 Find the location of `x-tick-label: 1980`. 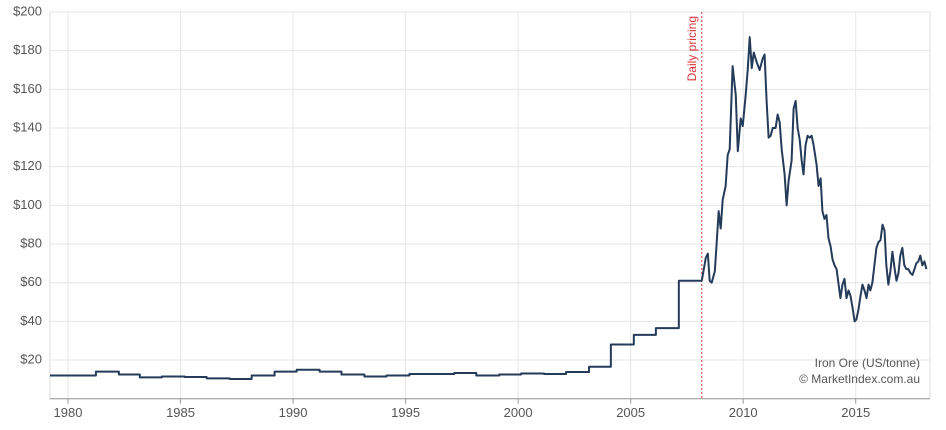

x-tick-label: 1980 is located at coordinates (68, 412).